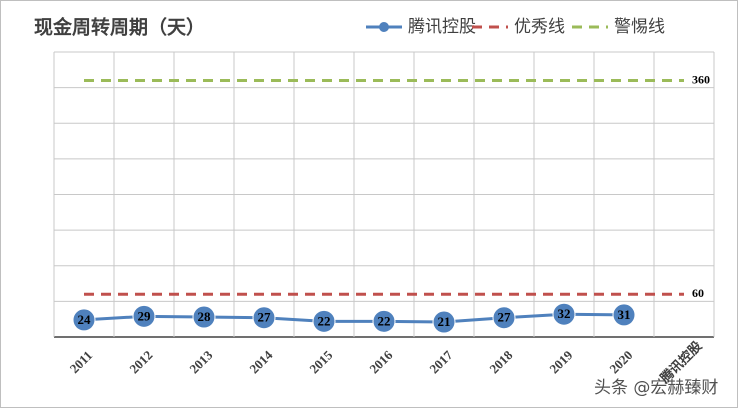  I want to click on legend-label: 警惕线, so click(639, 27).